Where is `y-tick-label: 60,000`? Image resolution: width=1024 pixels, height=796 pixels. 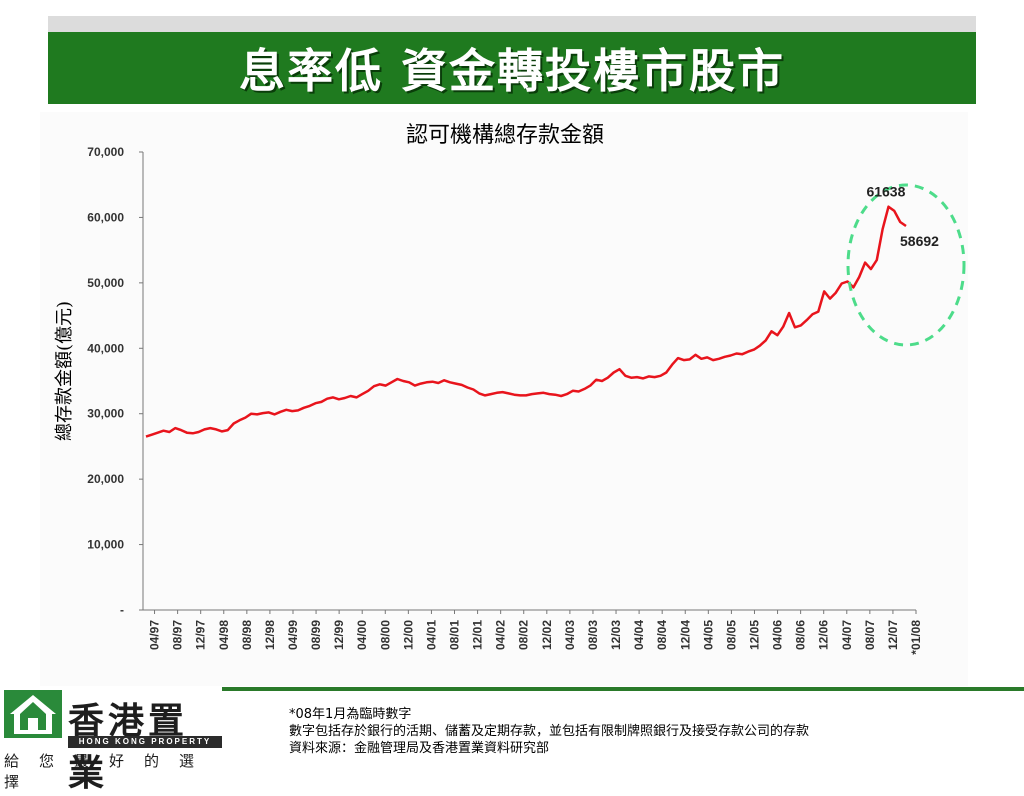
y-tick-label: 60,000 is located at coordinates (105, 217).